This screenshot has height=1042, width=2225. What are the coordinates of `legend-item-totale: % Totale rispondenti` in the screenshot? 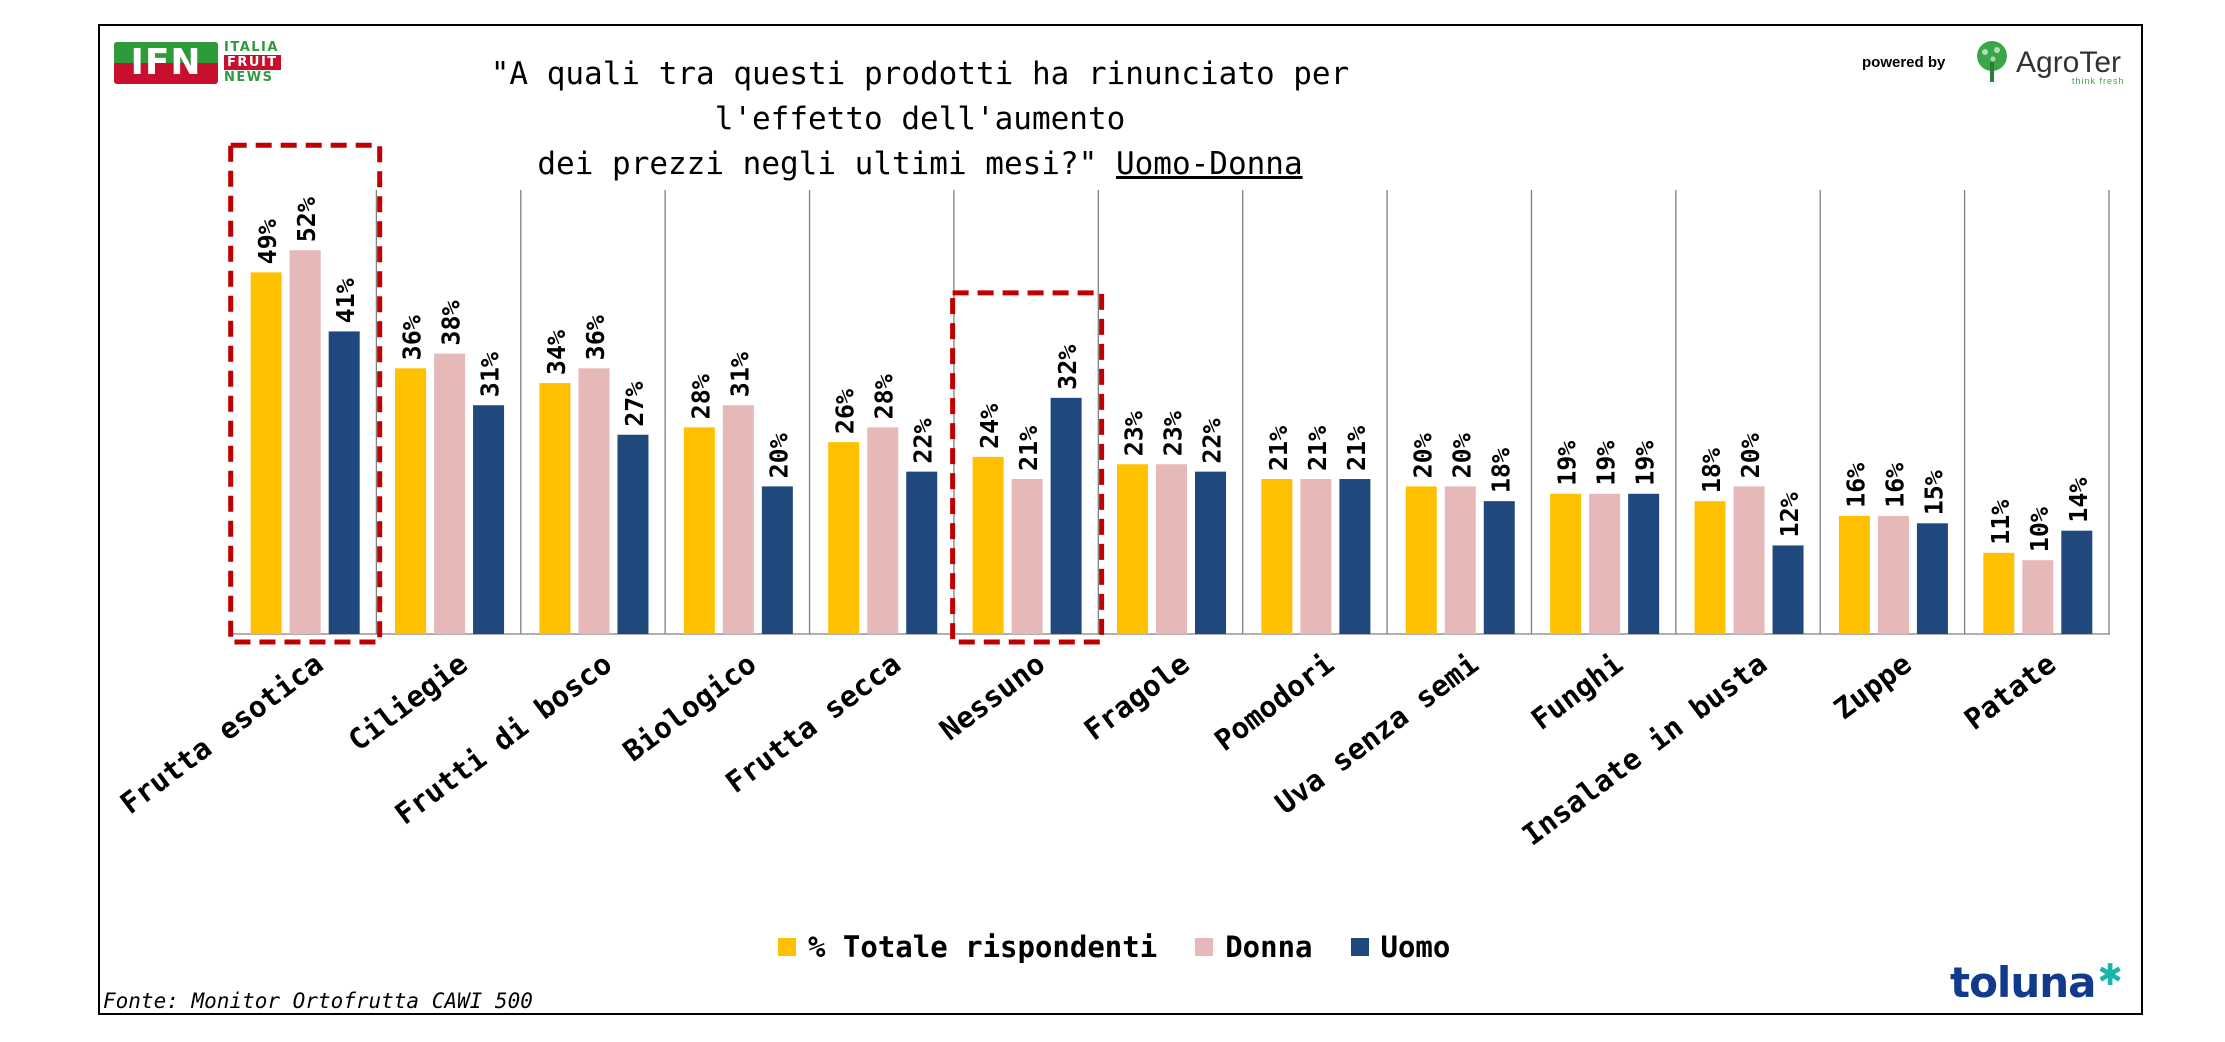 It's located at (967, 947).